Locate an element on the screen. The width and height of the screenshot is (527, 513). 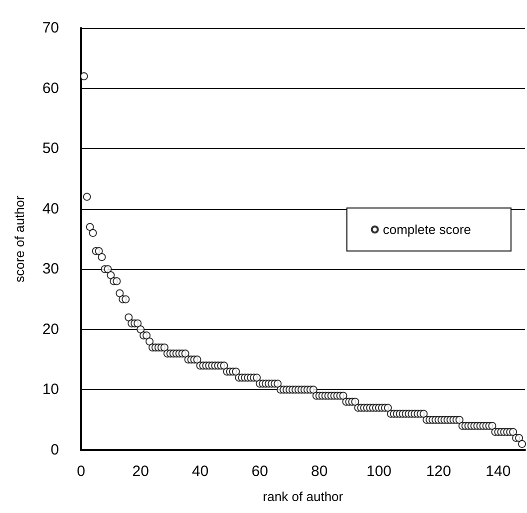
x-tick-label: 40 is located at coordinates (200, 471).